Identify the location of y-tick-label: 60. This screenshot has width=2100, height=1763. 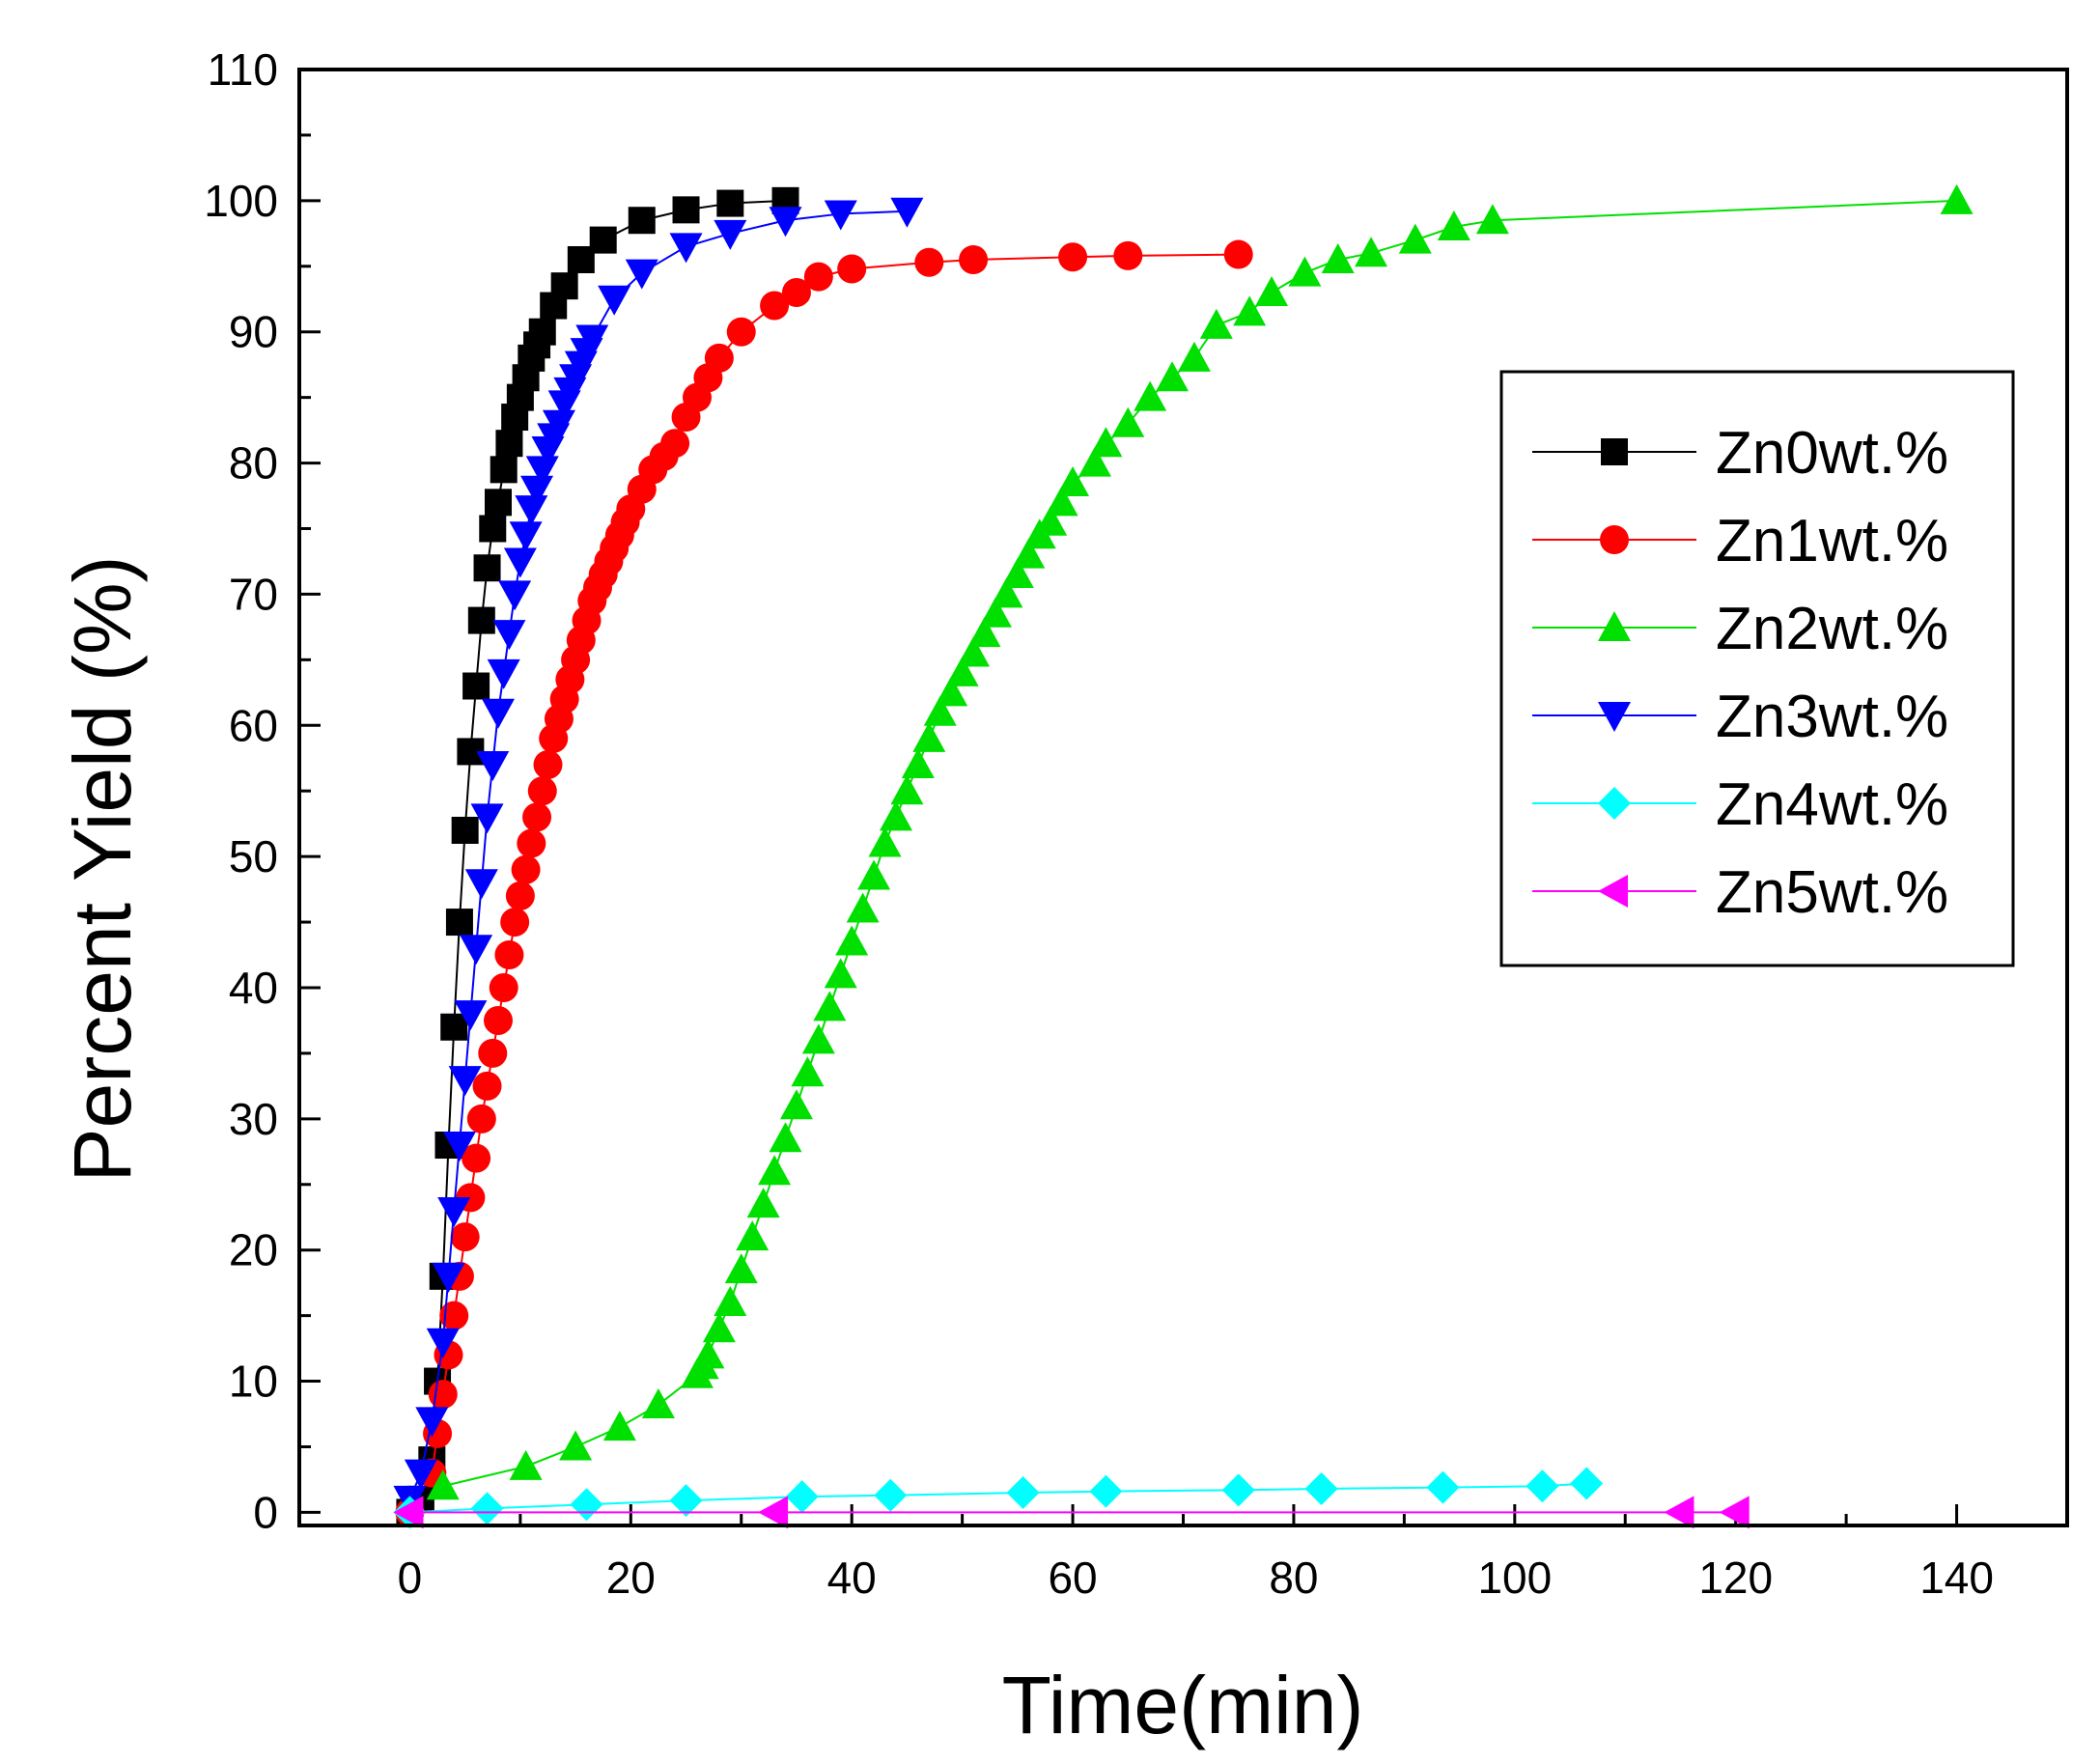
(254, 725).